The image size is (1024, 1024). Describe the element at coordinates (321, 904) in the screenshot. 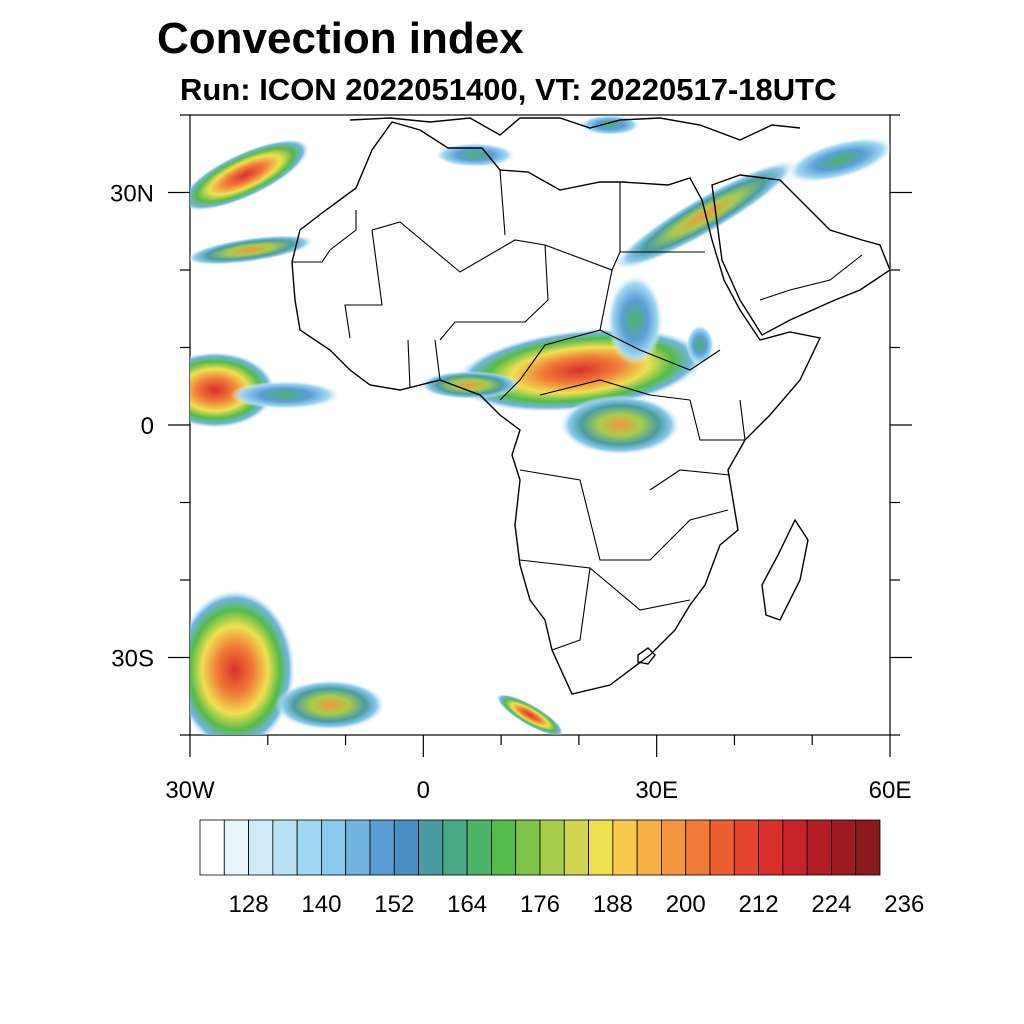

I see `colorbar-label: 140` at that location.